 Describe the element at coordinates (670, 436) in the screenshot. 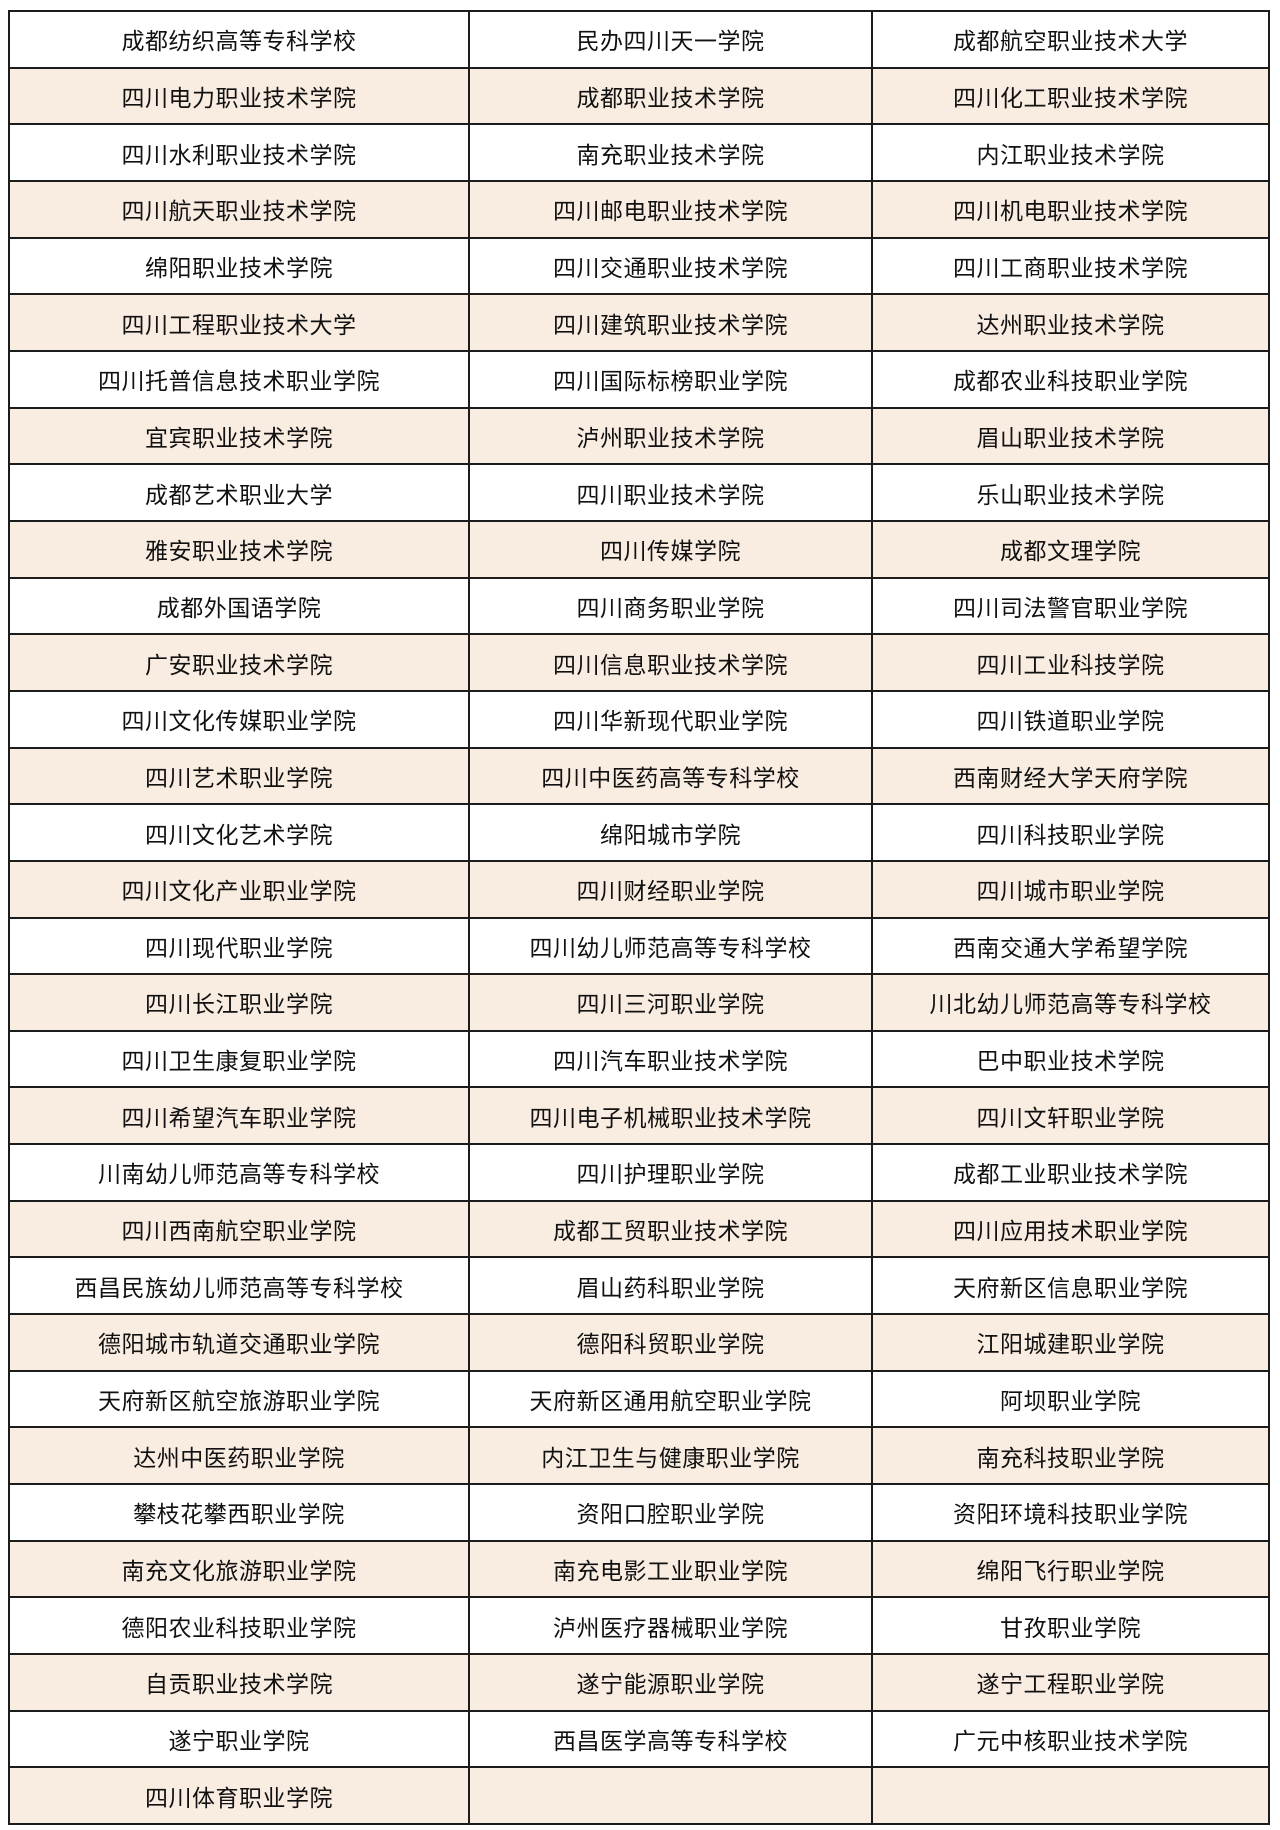

I see `school-name-cell: 泸州职业技术学院` at that location.